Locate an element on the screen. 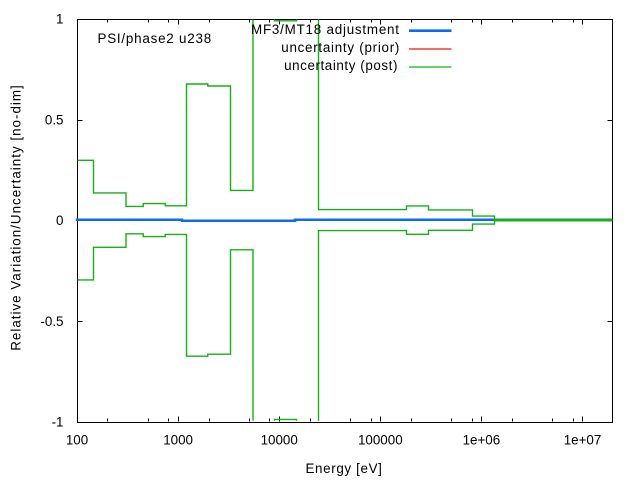 This screenshot has height=480, width=640. svg-text: -1 is located at coordinates (58, 422).